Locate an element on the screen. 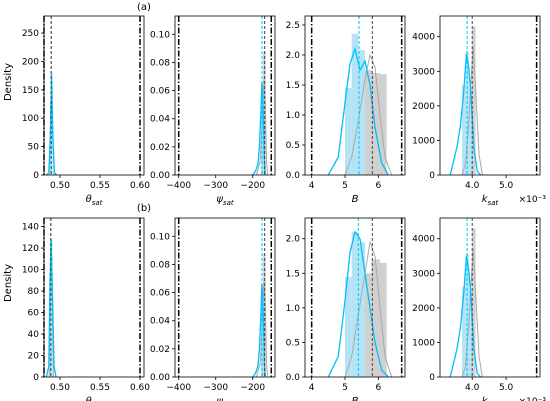 This screenshot has width=550, height=401. panel-b-2-ytick-label-3: 0.04 is located at coordinates (160, 322).